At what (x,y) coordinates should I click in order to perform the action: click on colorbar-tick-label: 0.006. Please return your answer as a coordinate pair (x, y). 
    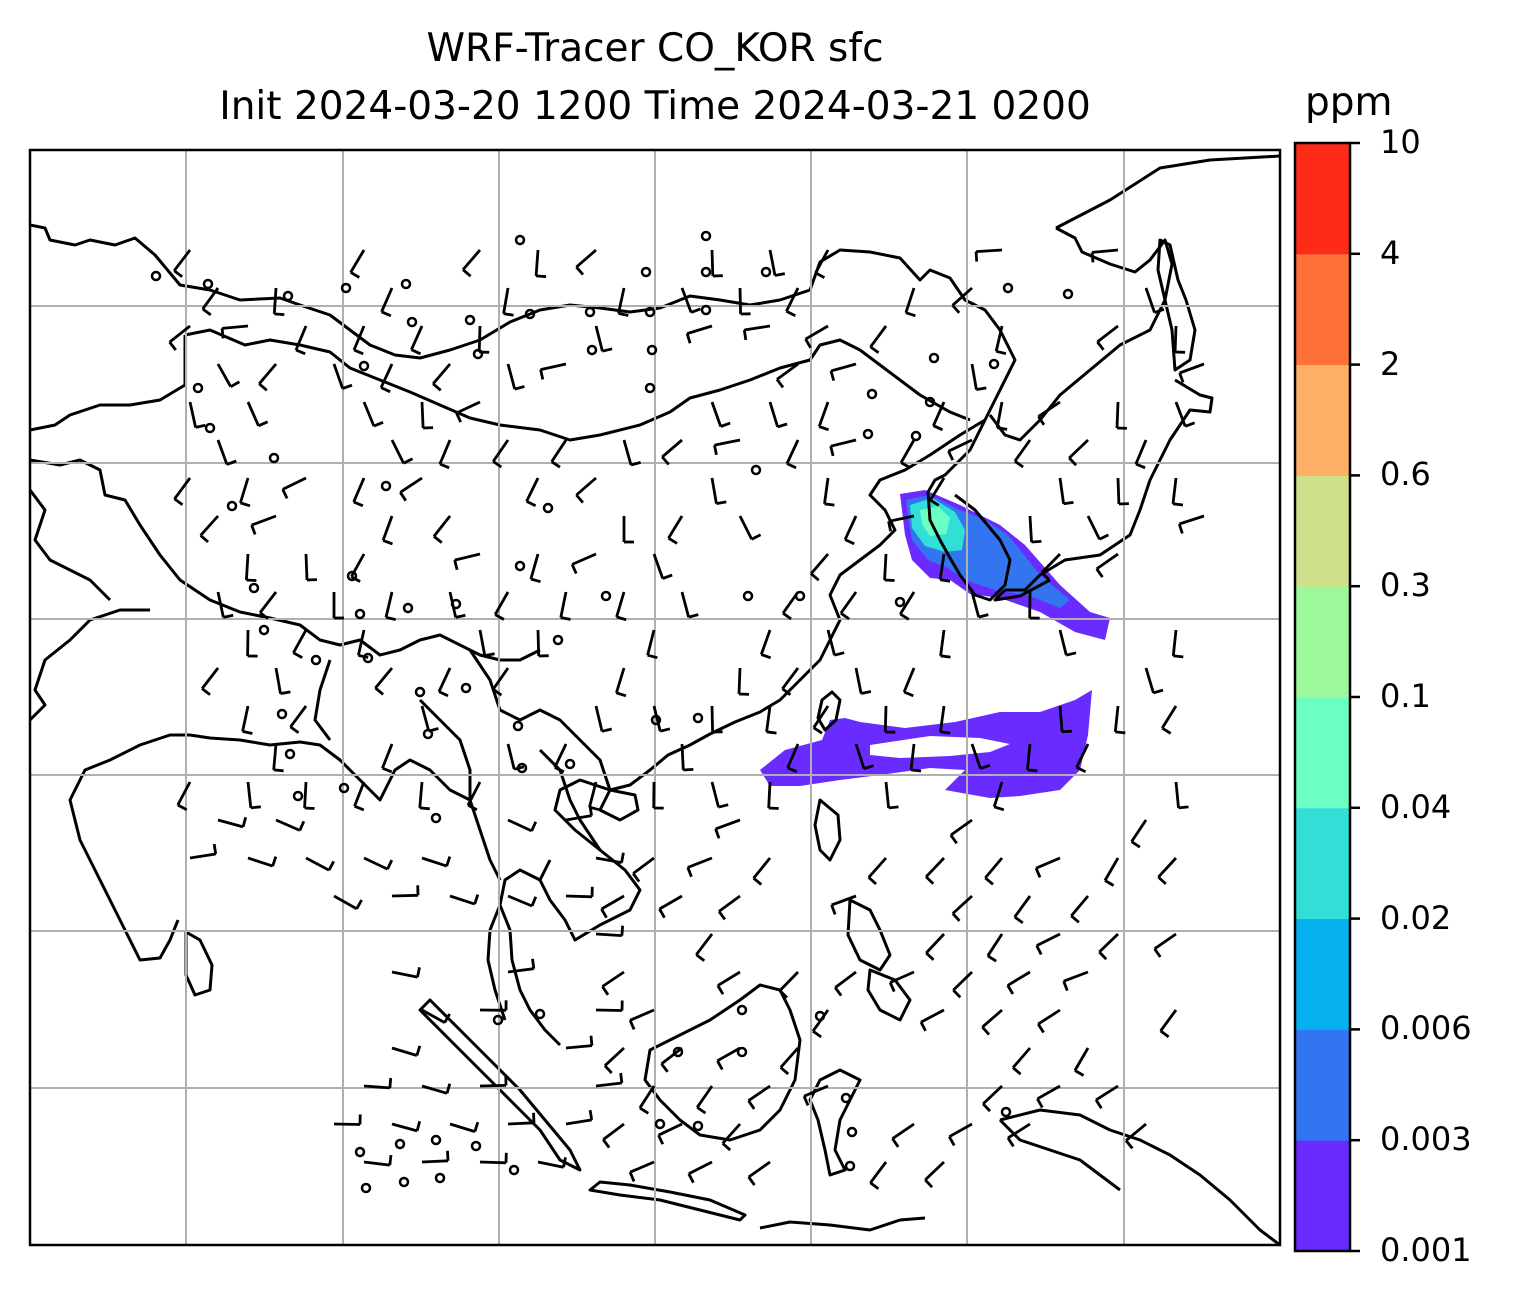
    Looking at the image, I should click on (1426, 1028).